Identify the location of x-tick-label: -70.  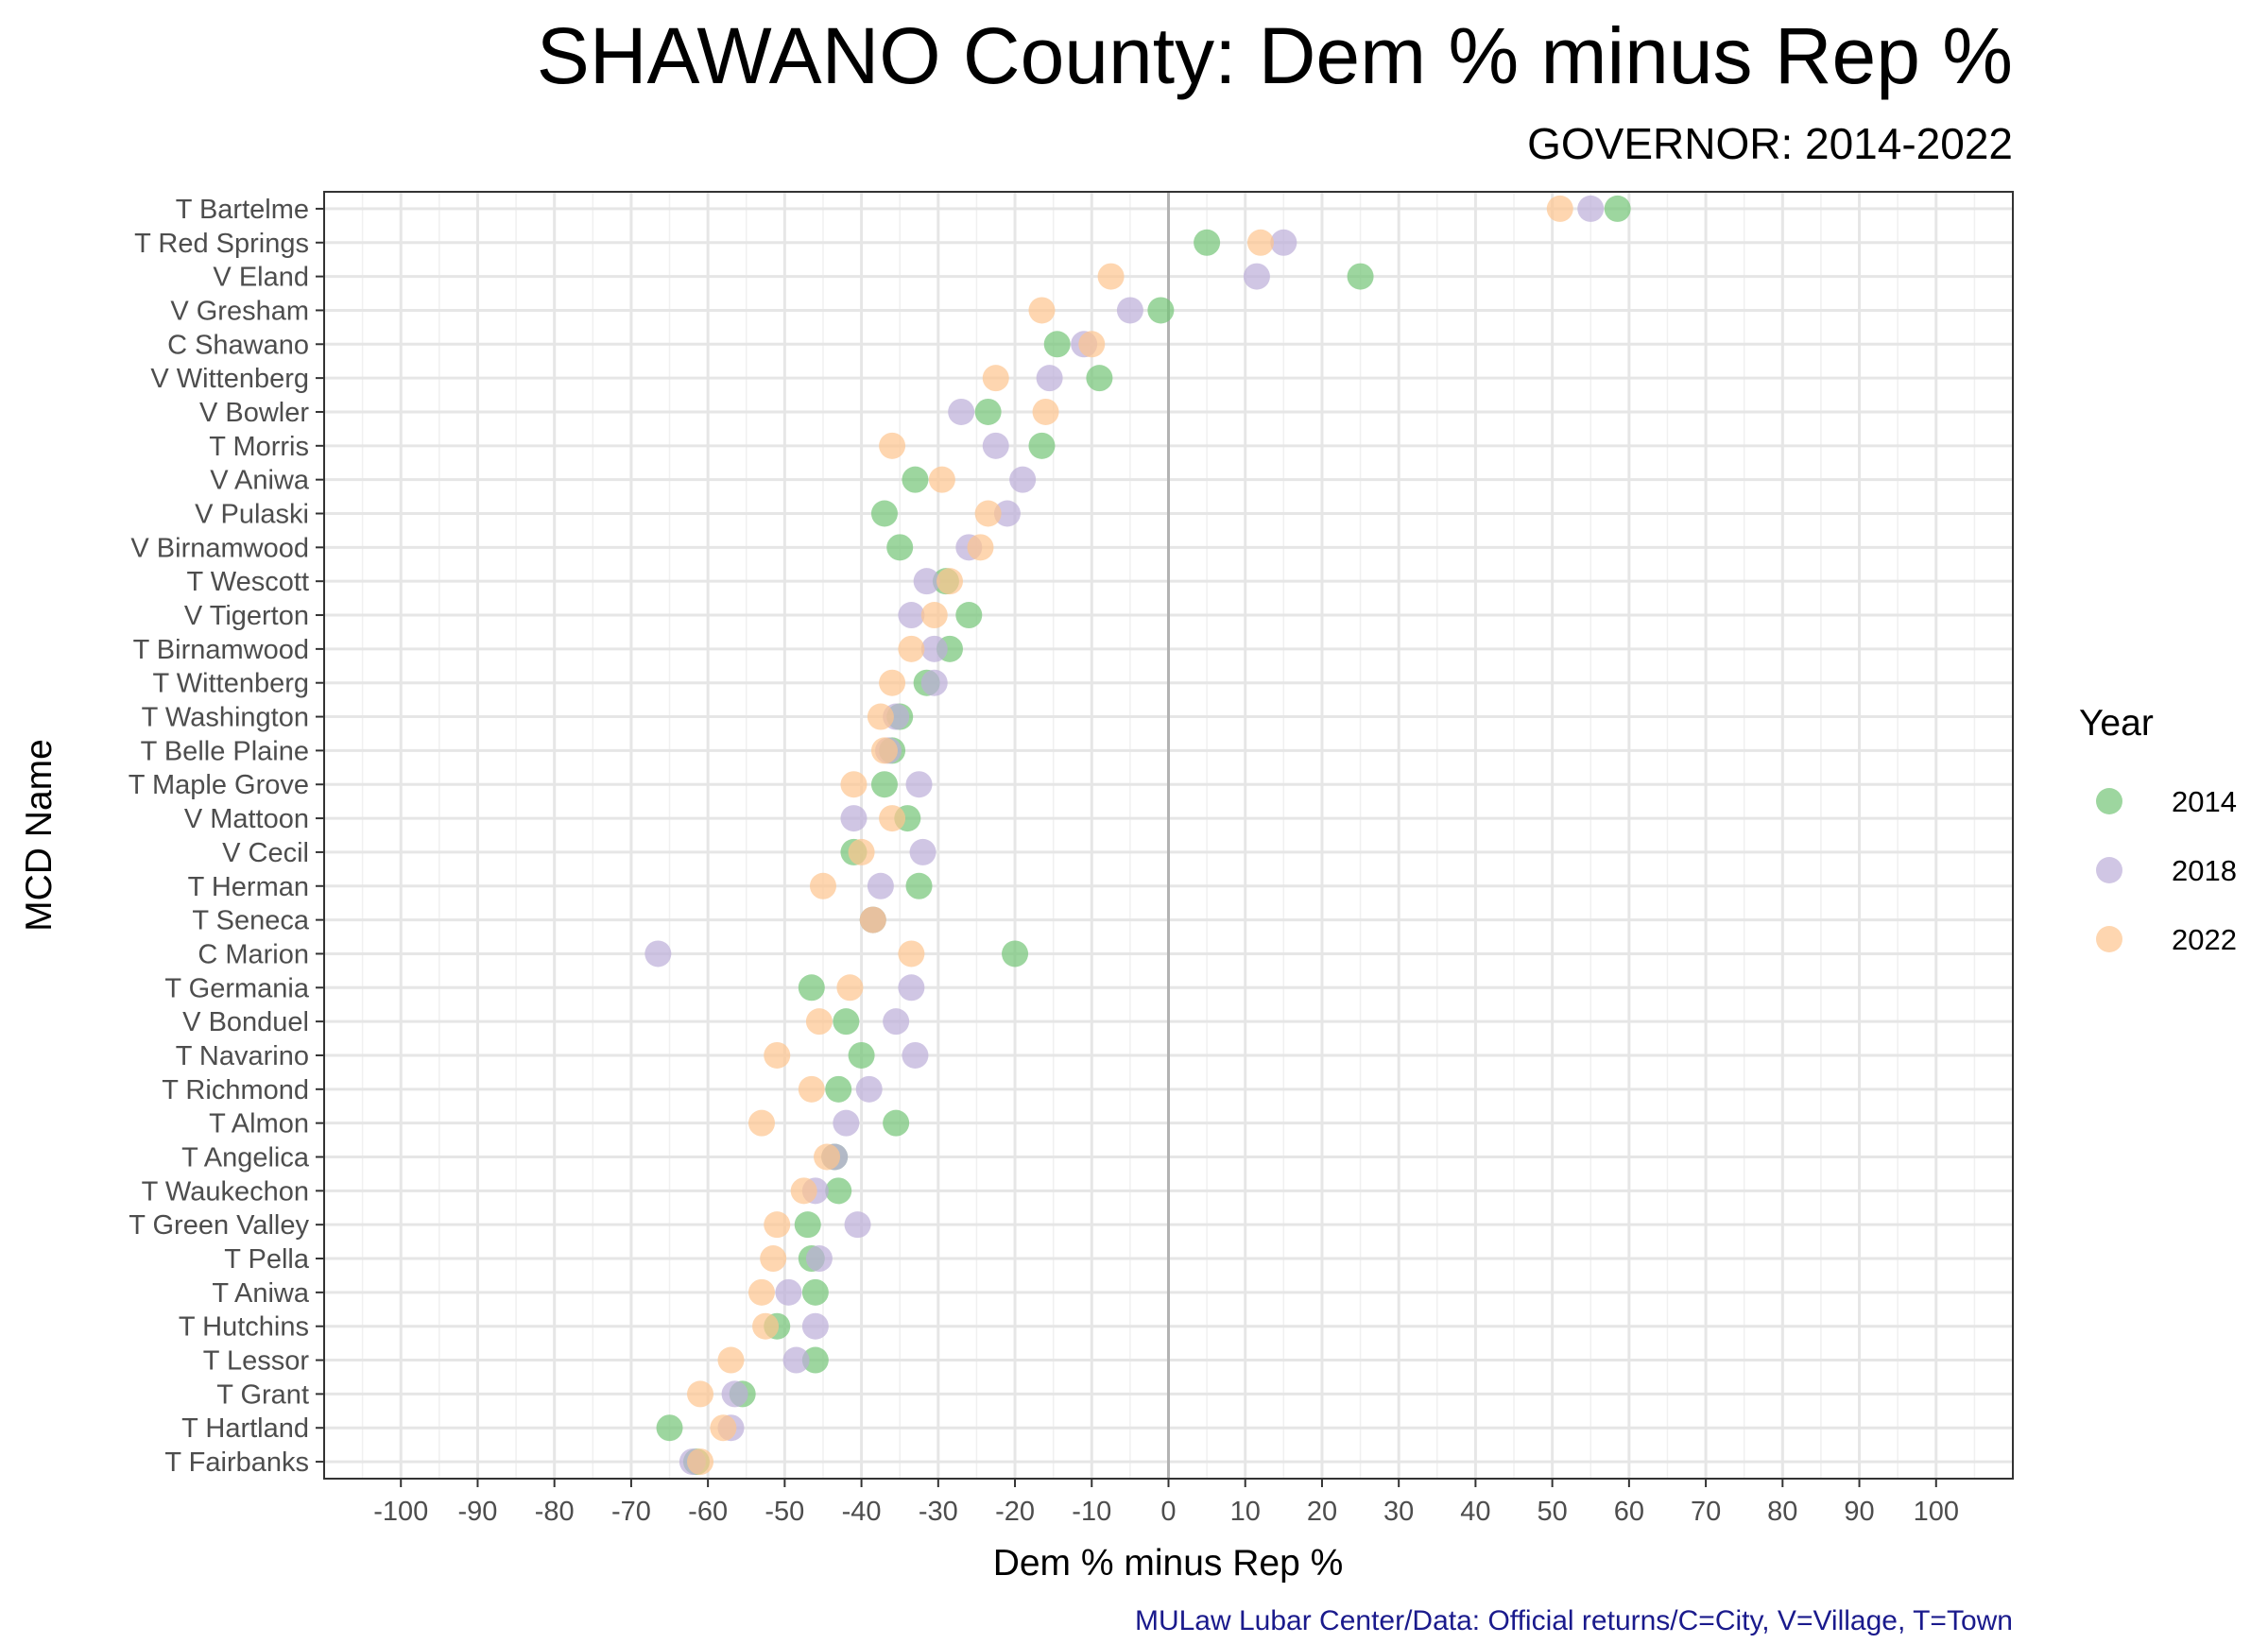
(631, 1512).